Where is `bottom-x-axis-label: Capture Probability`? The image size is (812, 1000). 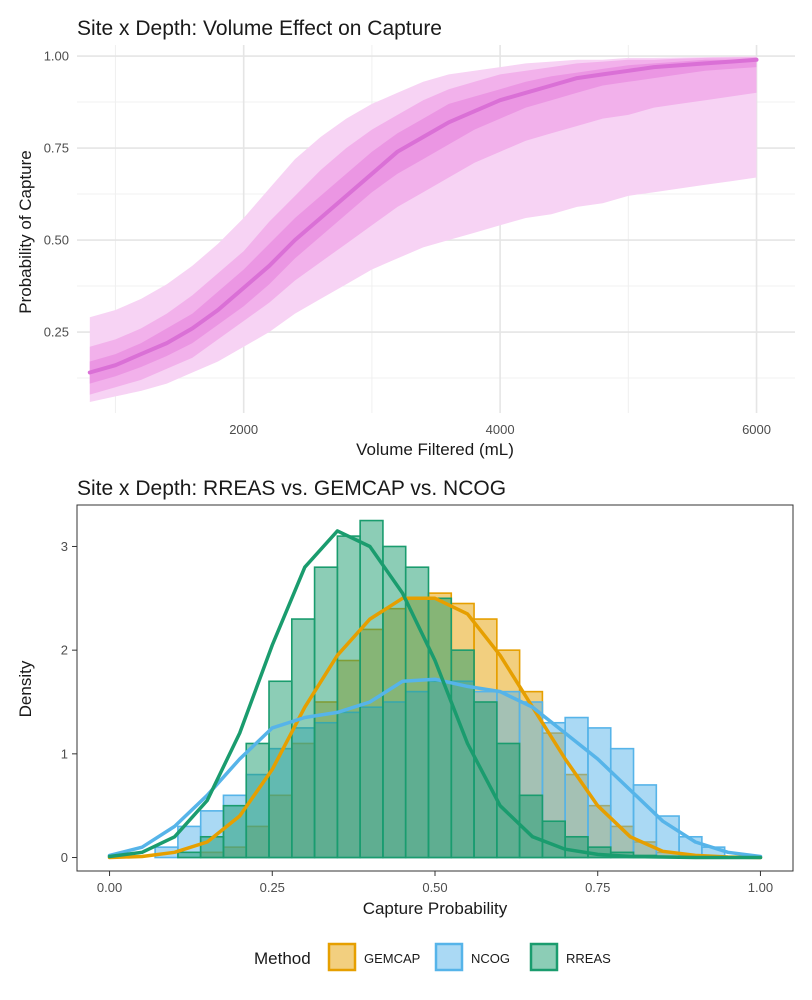
bottom-x-axis-label: Capture Probability is located at coordinates (435, 908).